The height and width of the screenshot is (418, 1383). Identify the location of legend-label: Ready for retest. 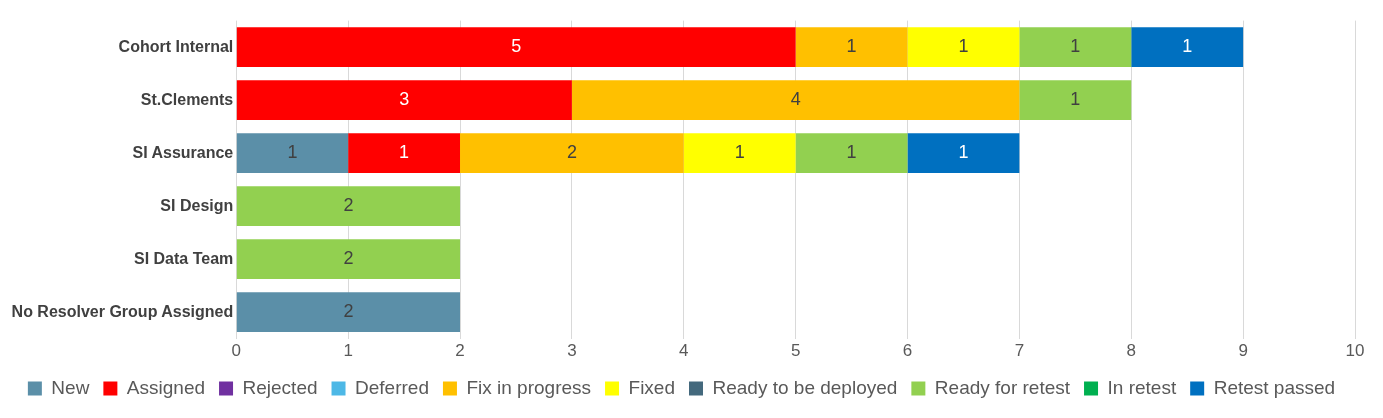
(1002, 387).